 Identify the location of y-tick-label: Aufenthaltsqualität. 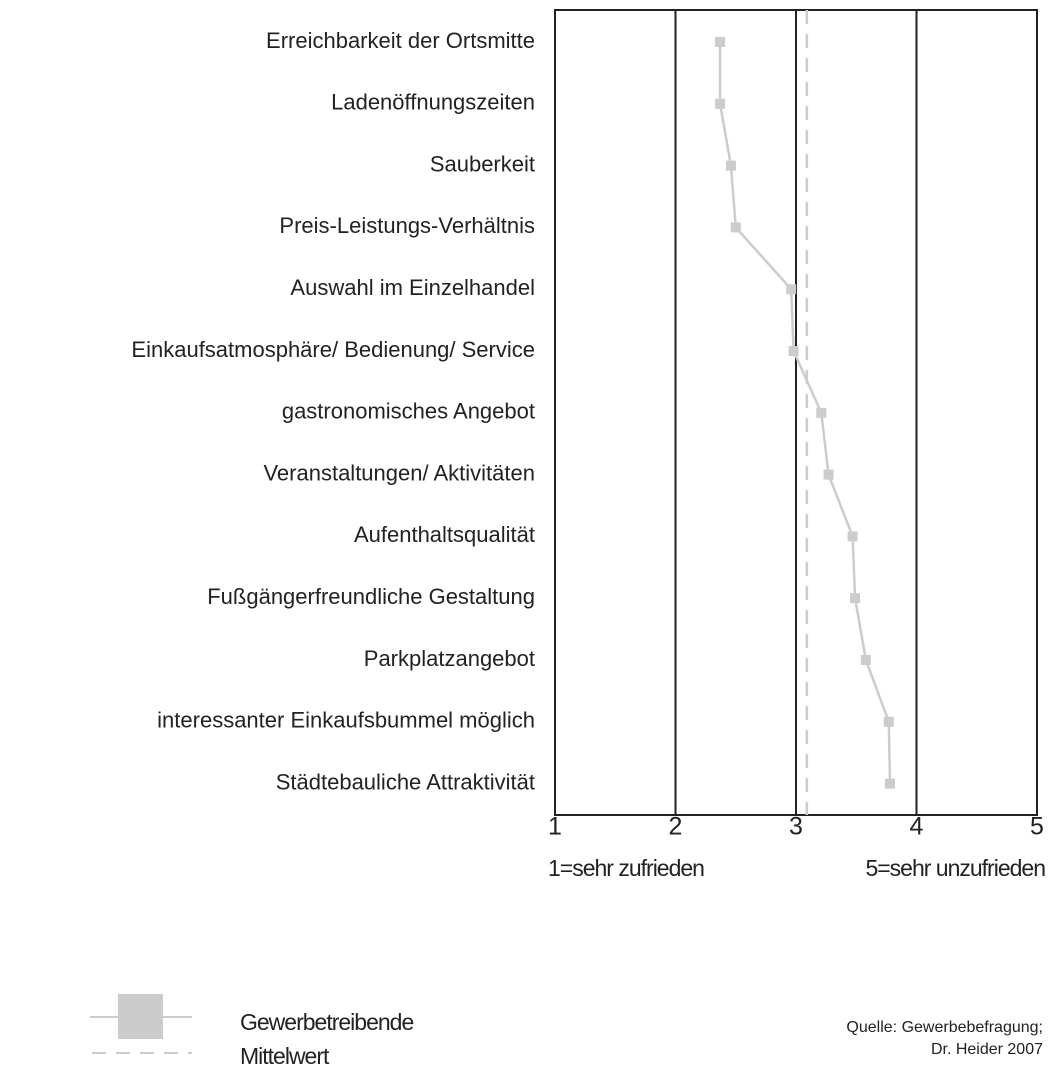
(444, 534).